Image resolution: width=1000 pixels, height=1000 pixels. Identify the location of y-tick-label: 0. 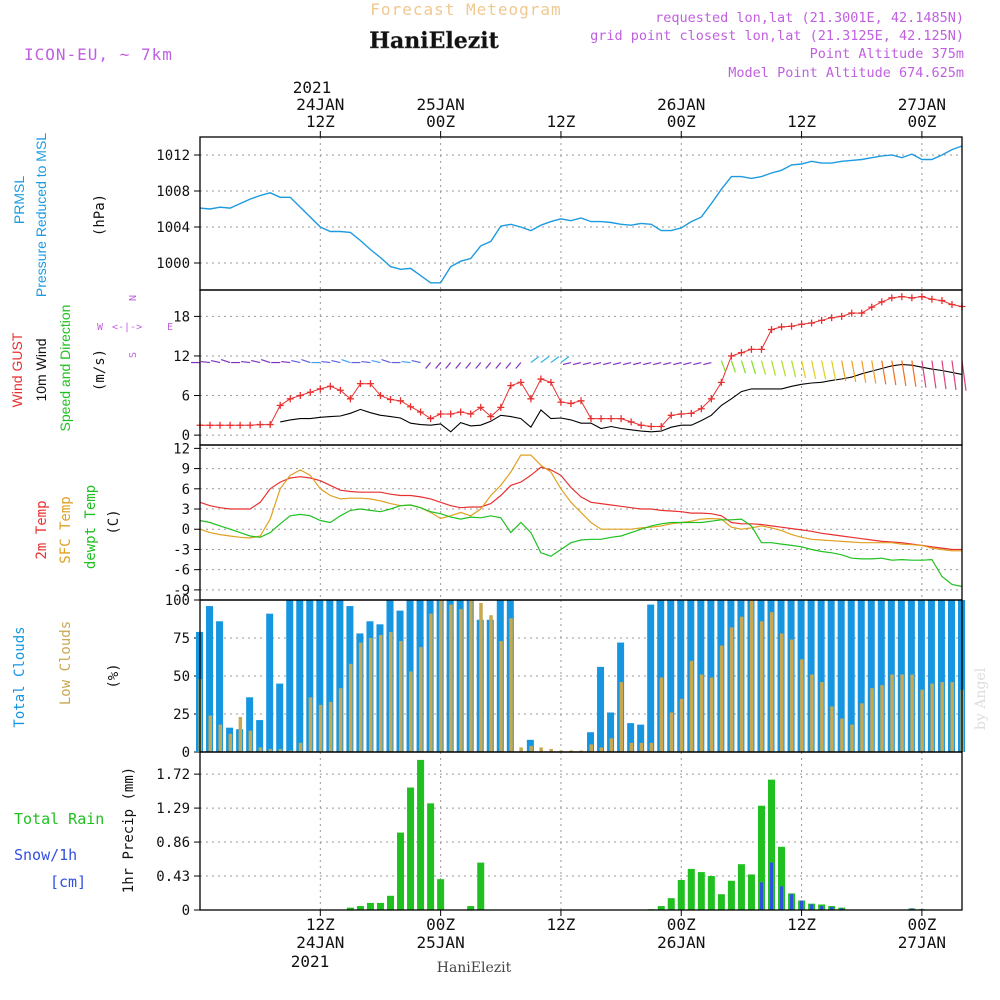
(186, 436).